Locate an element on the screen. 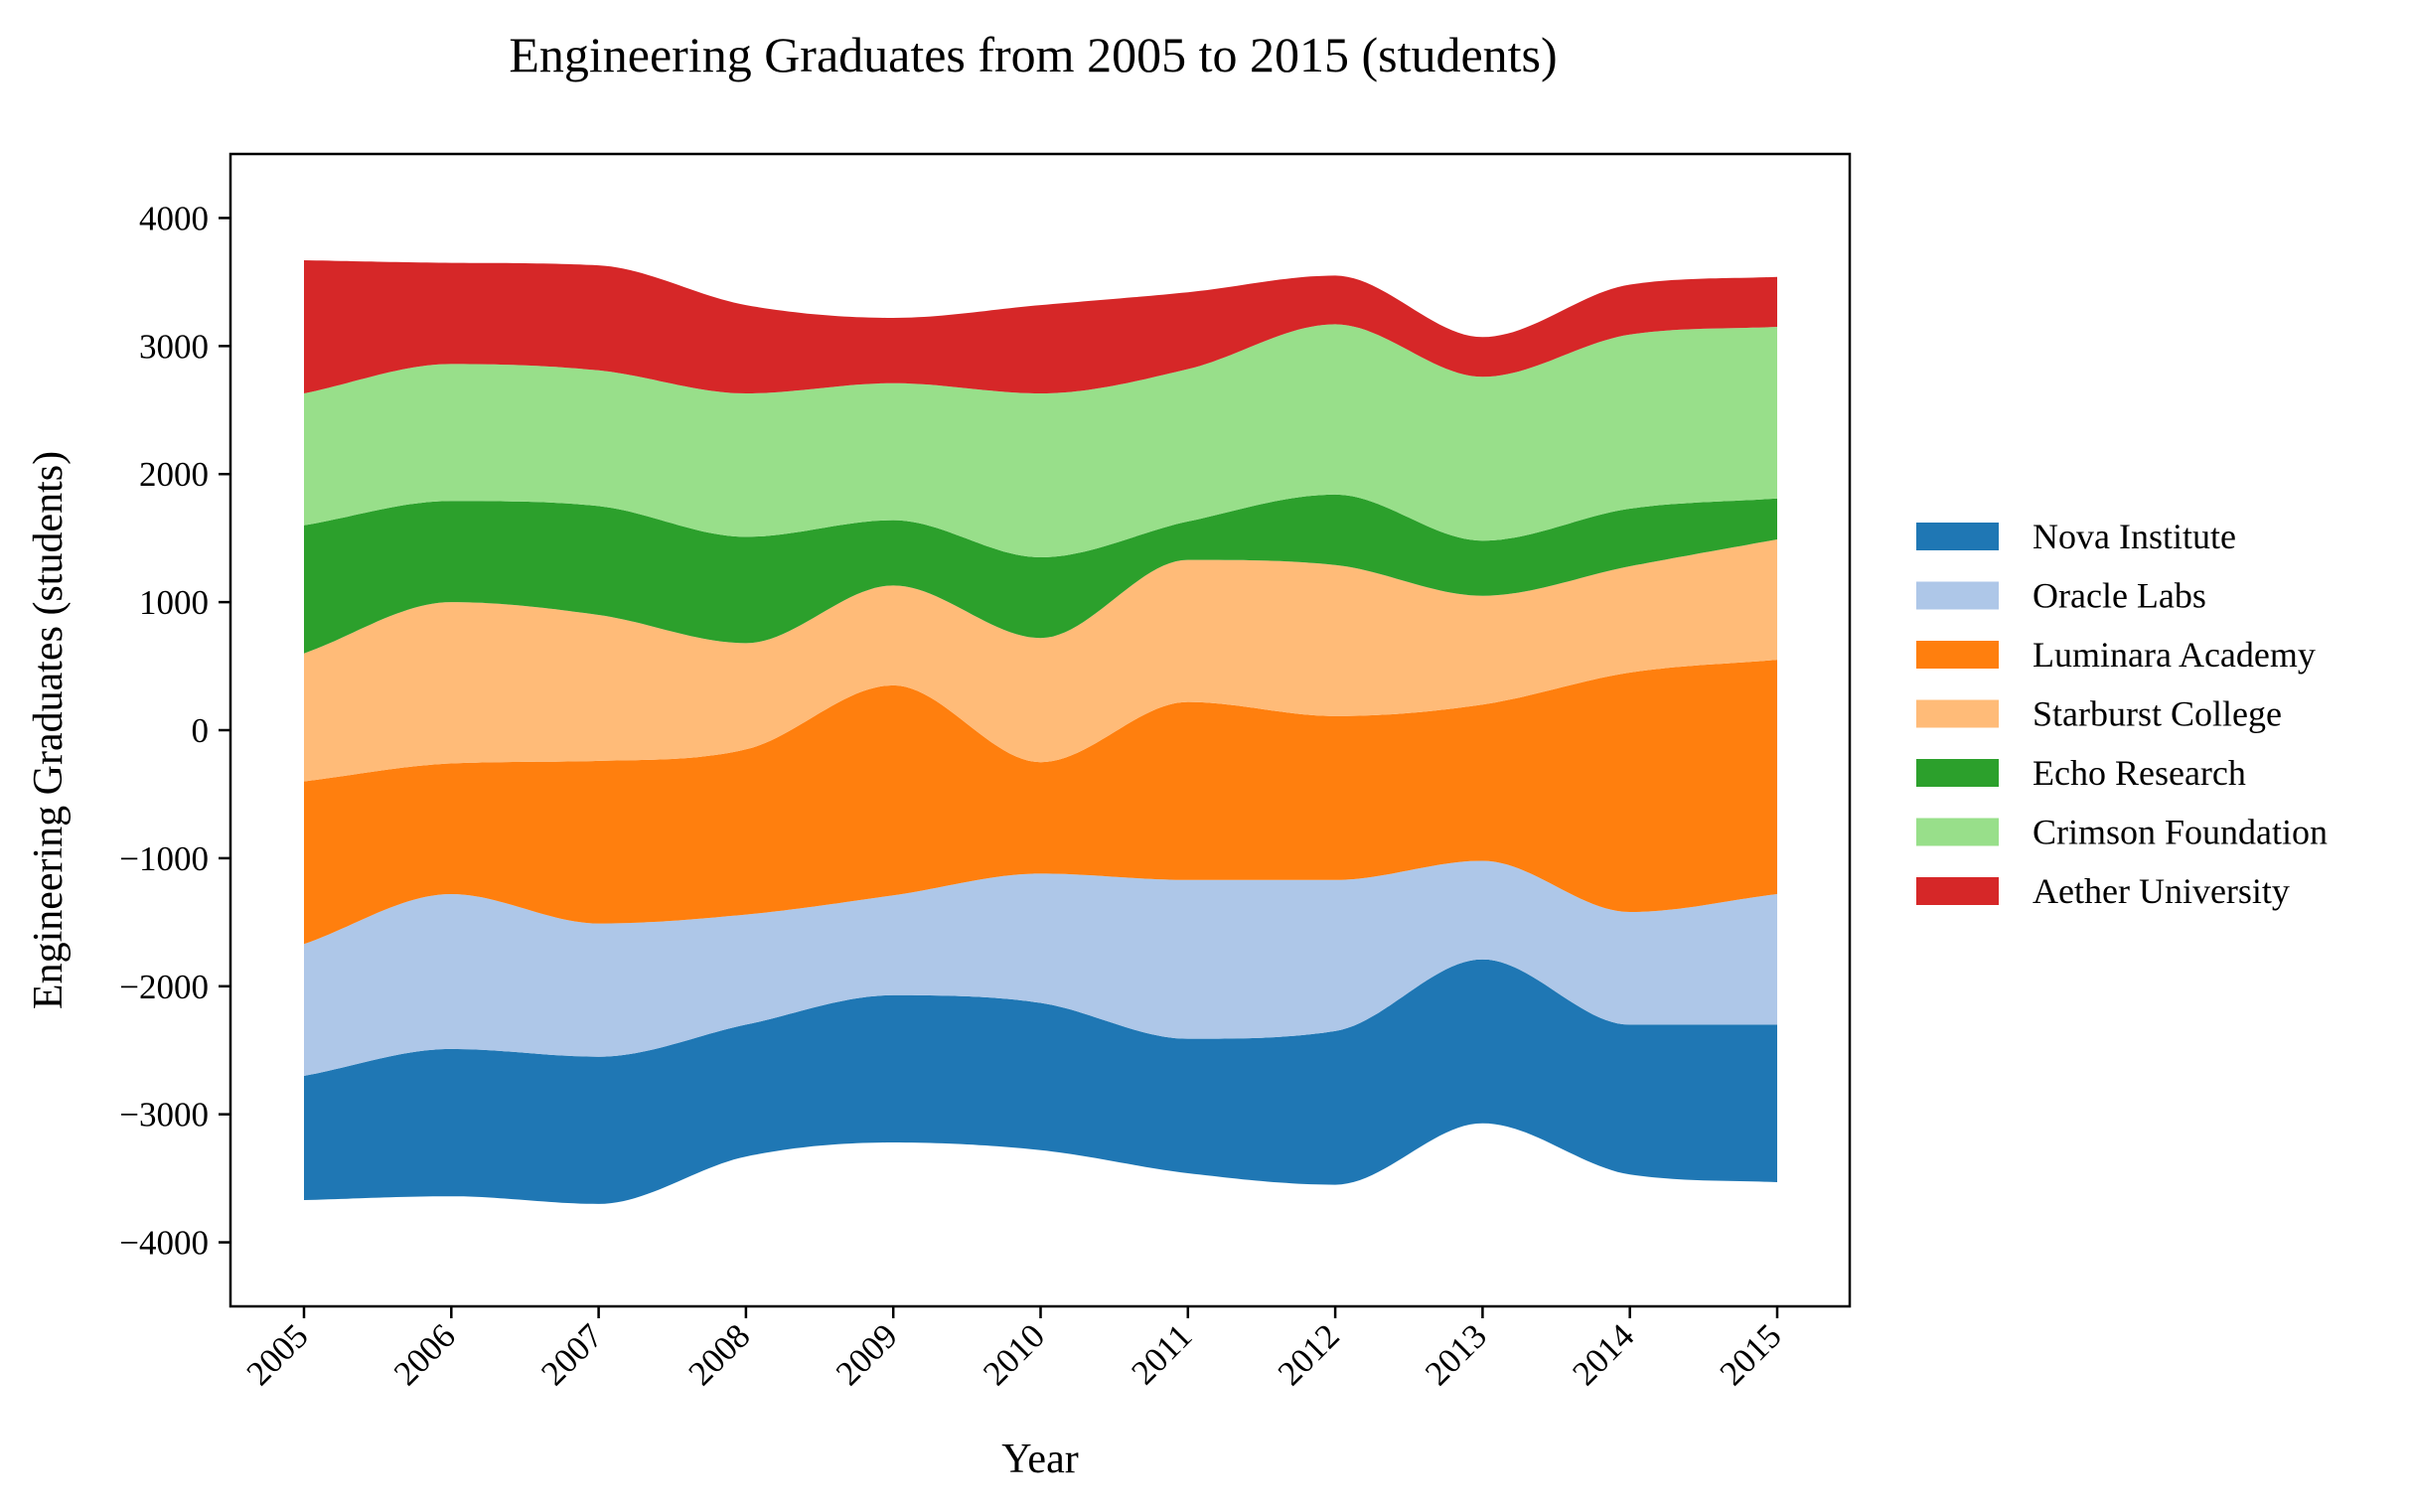 The height and width of the screenshot is (1512, 2410). legend-swatch-crimson-foundation is located at coordinates (1957, 832).